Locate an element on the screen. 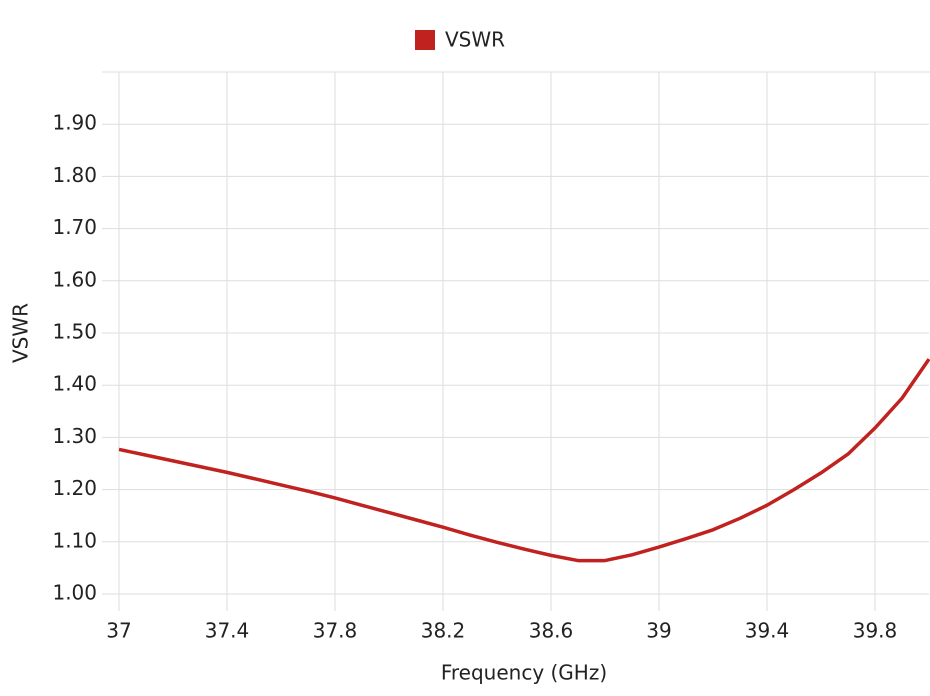  y-tick-label: 1.30 is located at coordinates (74, 436).